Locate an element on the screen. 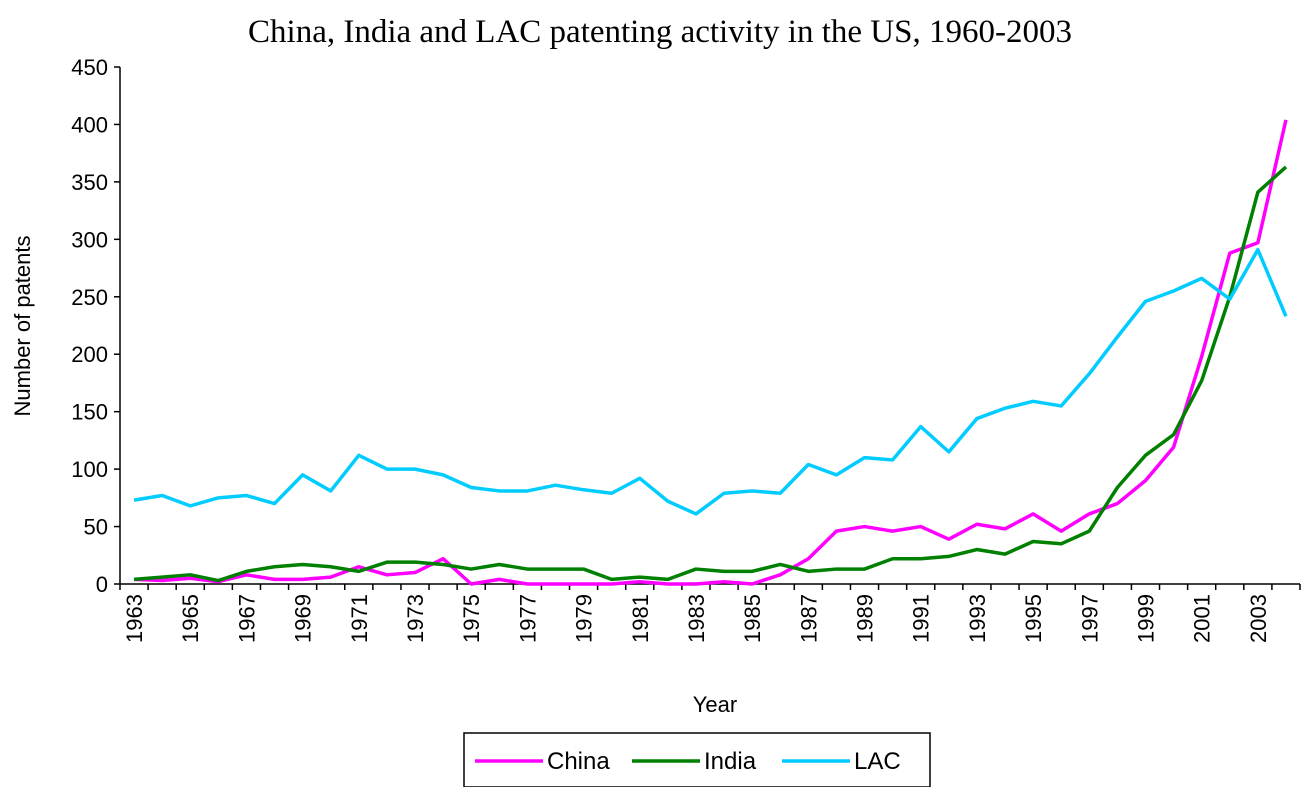 Image resolution: width=1313 pixels, height=787 pixels. y-axis-title: Number of patents is located at coordinates (22, 326).